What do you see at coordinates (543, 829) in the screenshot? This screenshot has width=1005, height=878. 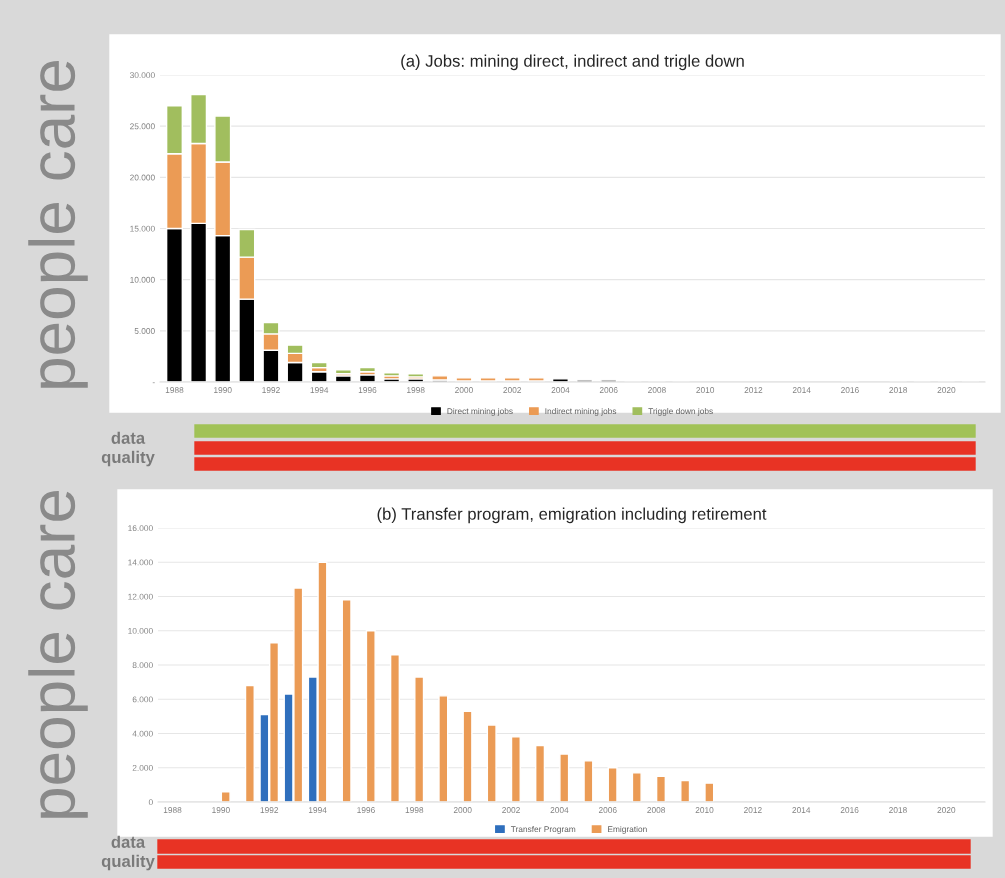 I see `legend-label: Transfer Program` at bounding box center [543, 829].